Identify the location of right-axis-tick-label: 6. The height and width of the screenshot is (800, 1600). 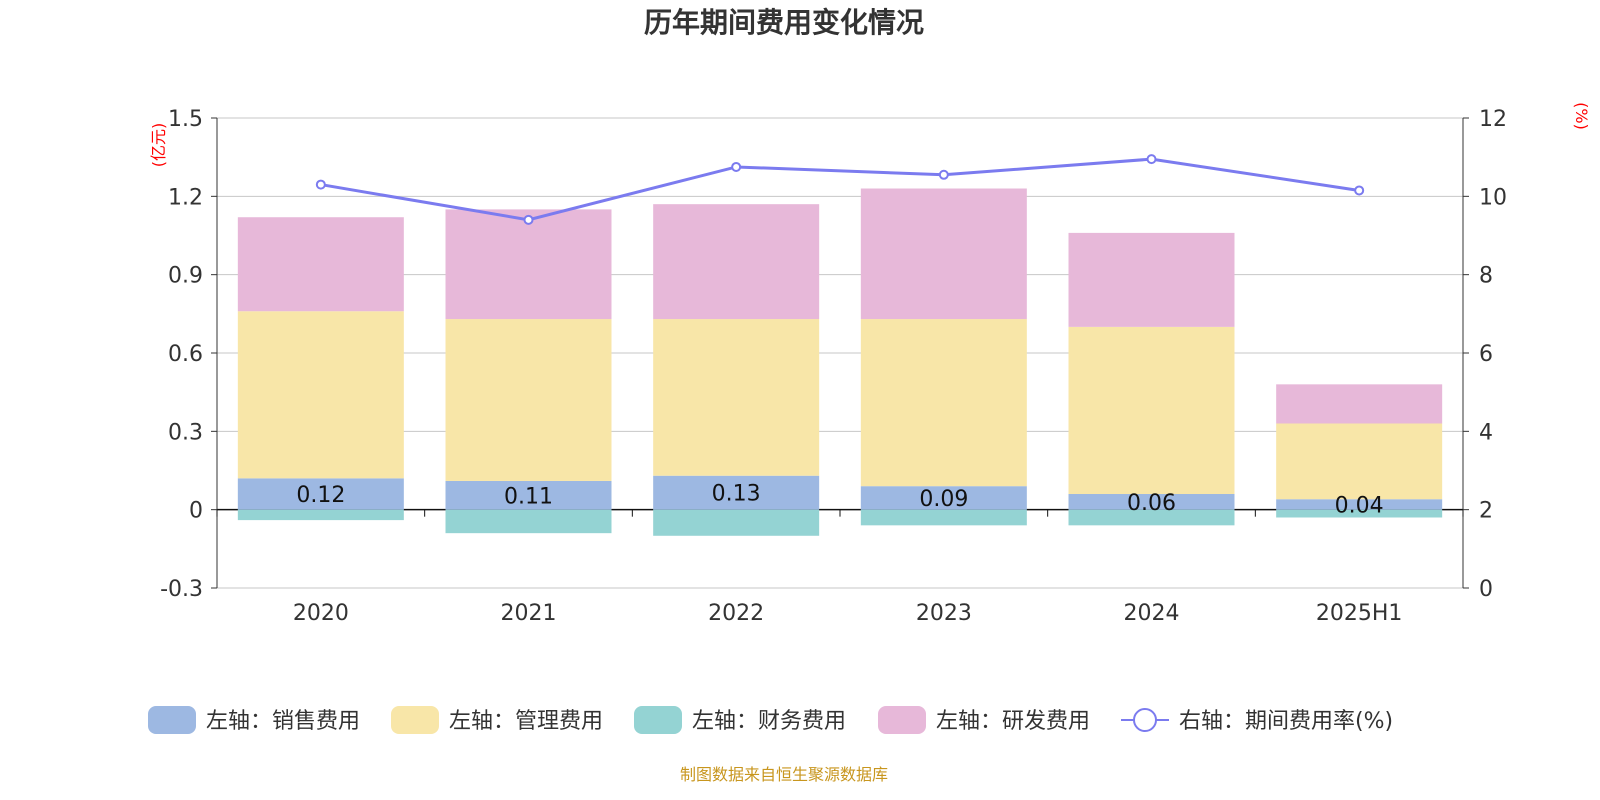
(1486, 354).